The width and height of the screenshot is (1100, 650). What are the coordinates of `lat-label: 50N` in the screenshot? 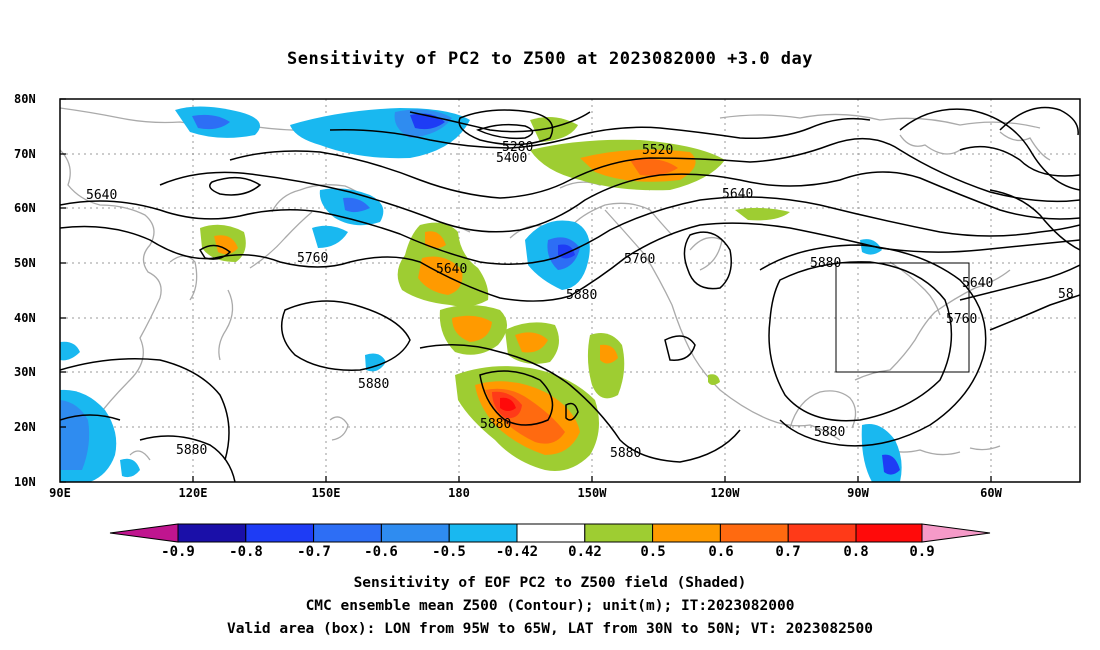 It's located at (25, 263).